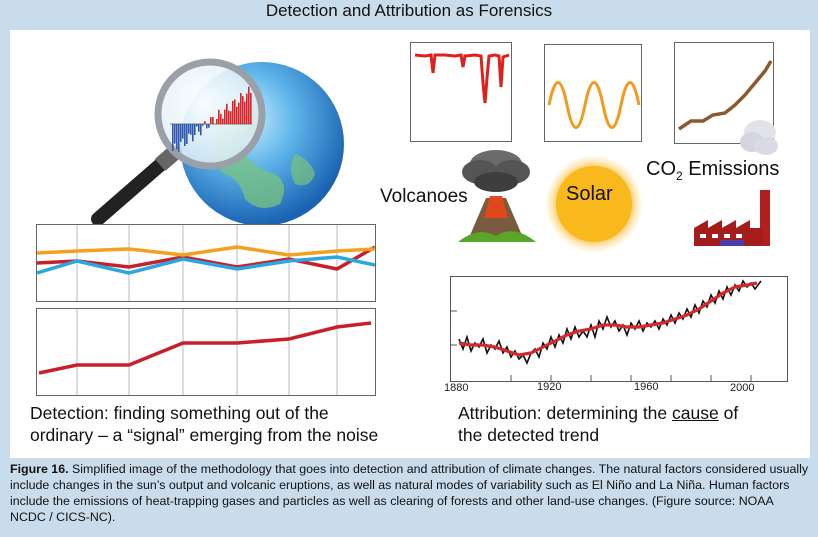 This screenshot has width=818, height=537. Describe the element at coordinates (759, 137) in the screenshot. I see `smoke-icon` at that location.